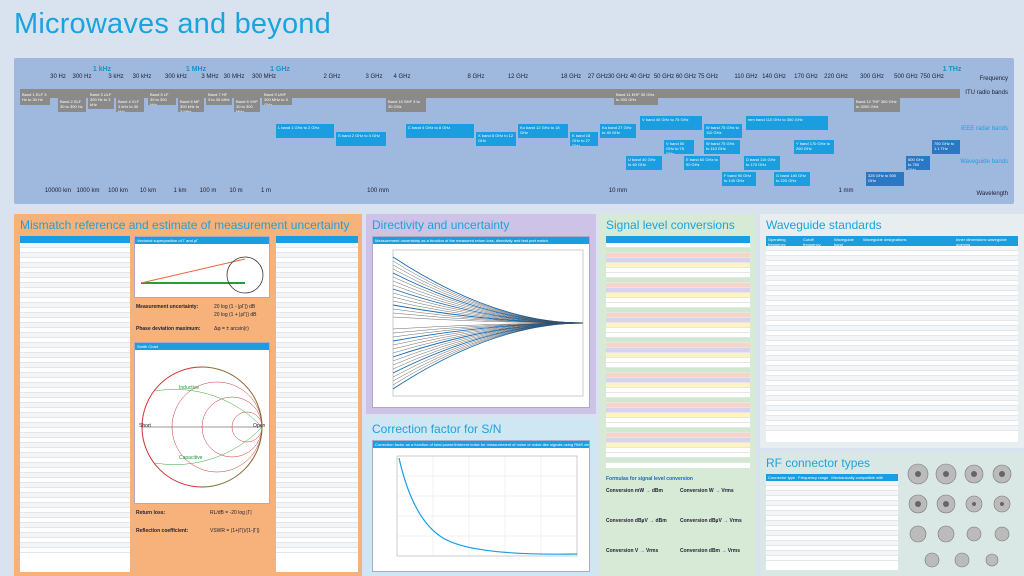 This screenshot has height=576, width=1024. What do you see at coordinates (787, 123) in the screenshot?
I see `ieee-band: mm band 110 GHz to 300 GHz` at bounding box center [787, 123].